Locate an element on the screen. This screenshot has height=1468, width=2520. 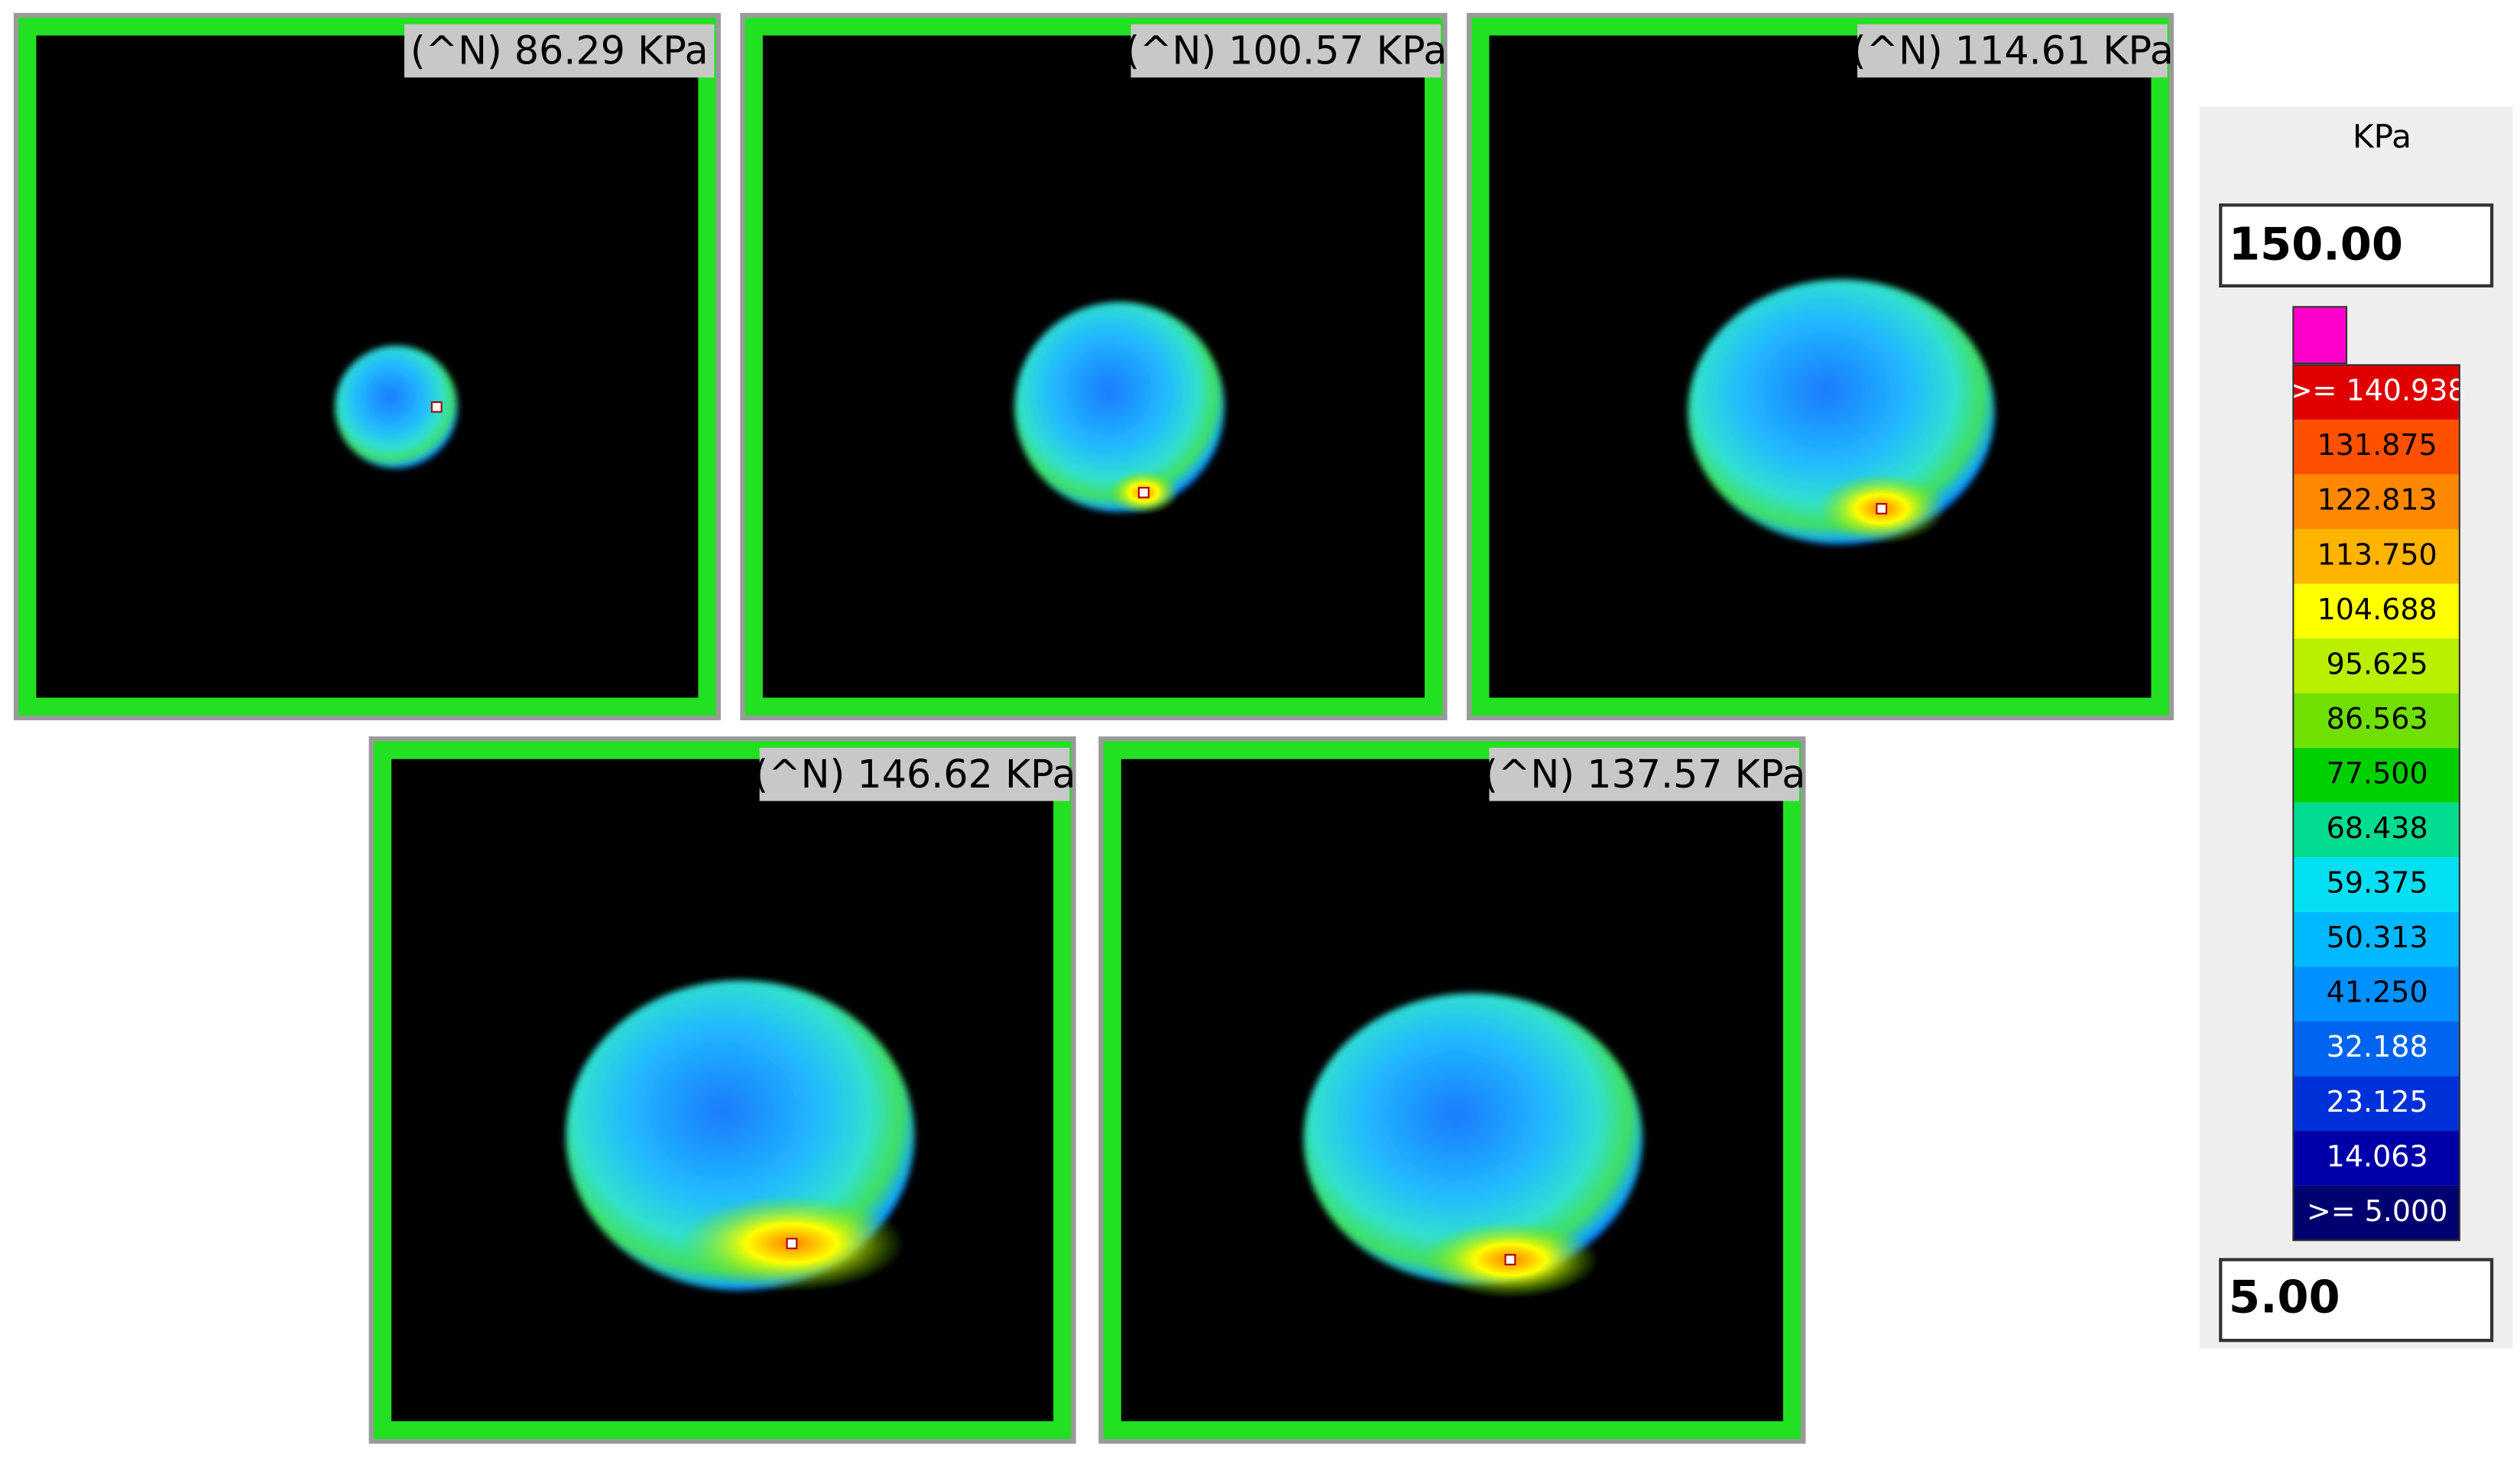
panel-label: (c) is located at coordinates (1585, 117).